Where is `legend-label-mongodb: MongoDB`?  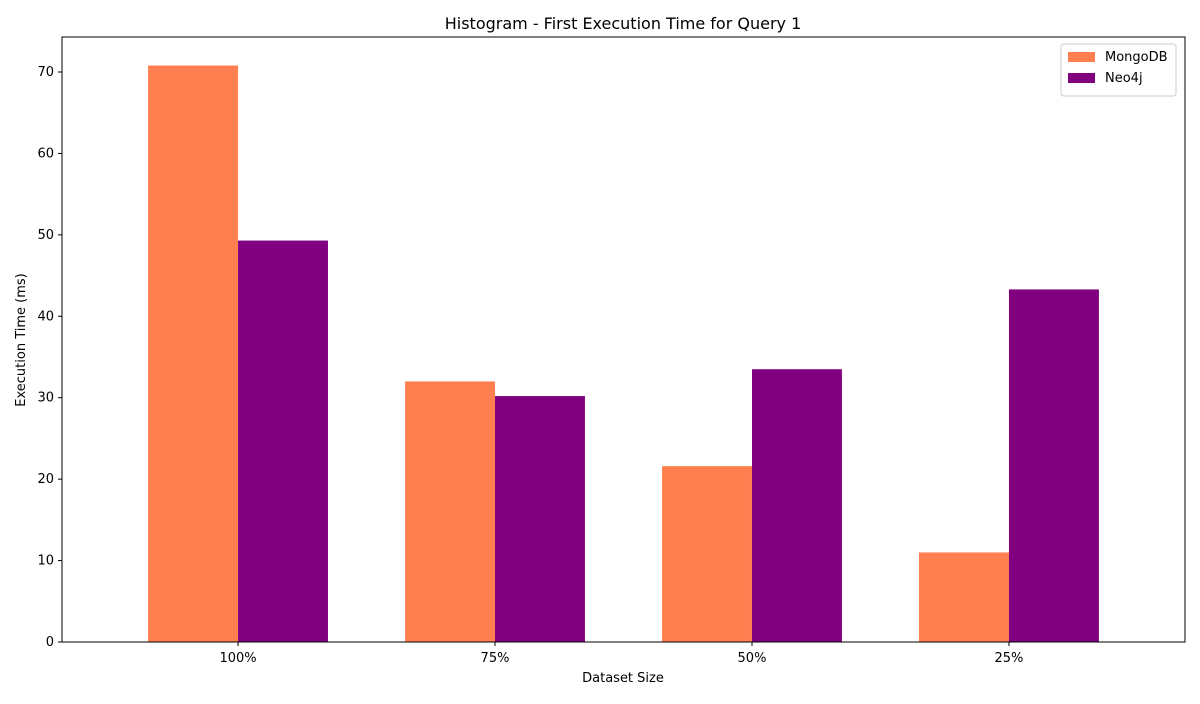
legend-label-mongodb: MongoDB is located at coordinates (1136, 57).